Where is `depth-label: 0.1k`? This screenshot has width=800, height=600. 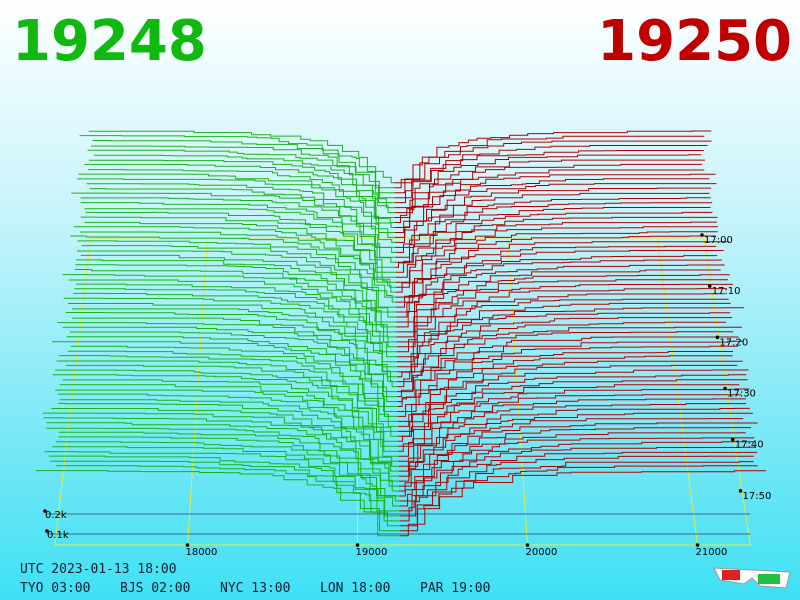
depth-label: 0.1k is located at coordinates (58, 535).